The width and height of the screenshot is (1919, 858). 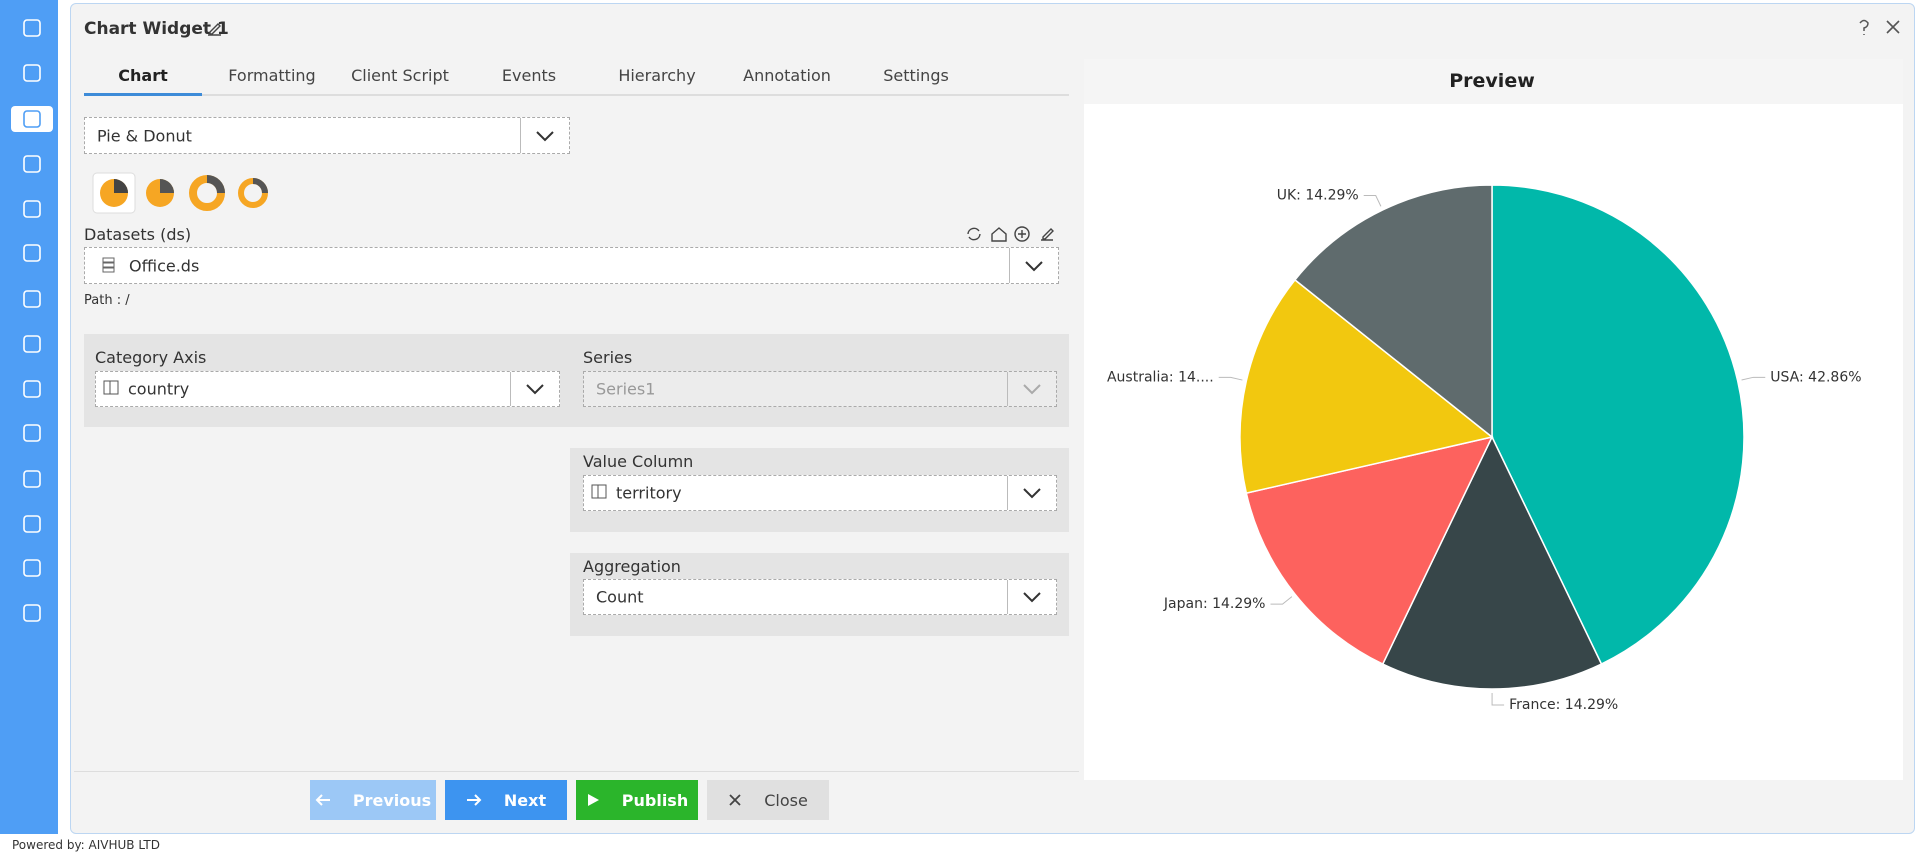 I want to click on aggregation-label: Aggregation, so click(x=632, y=566).